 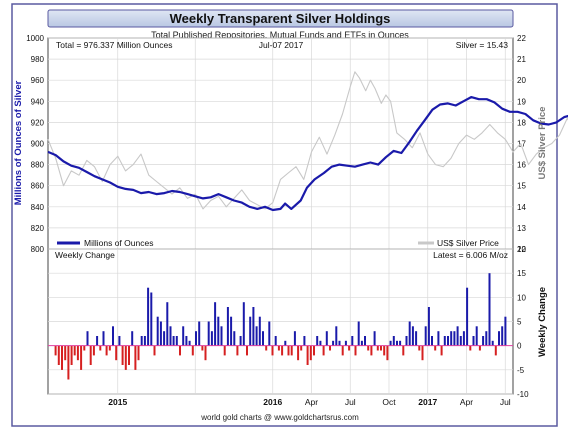 What do you see at coordinates (521, 38) in the screenshot?
I see `right-tick-label: 22` at bounding box center [521, 38].